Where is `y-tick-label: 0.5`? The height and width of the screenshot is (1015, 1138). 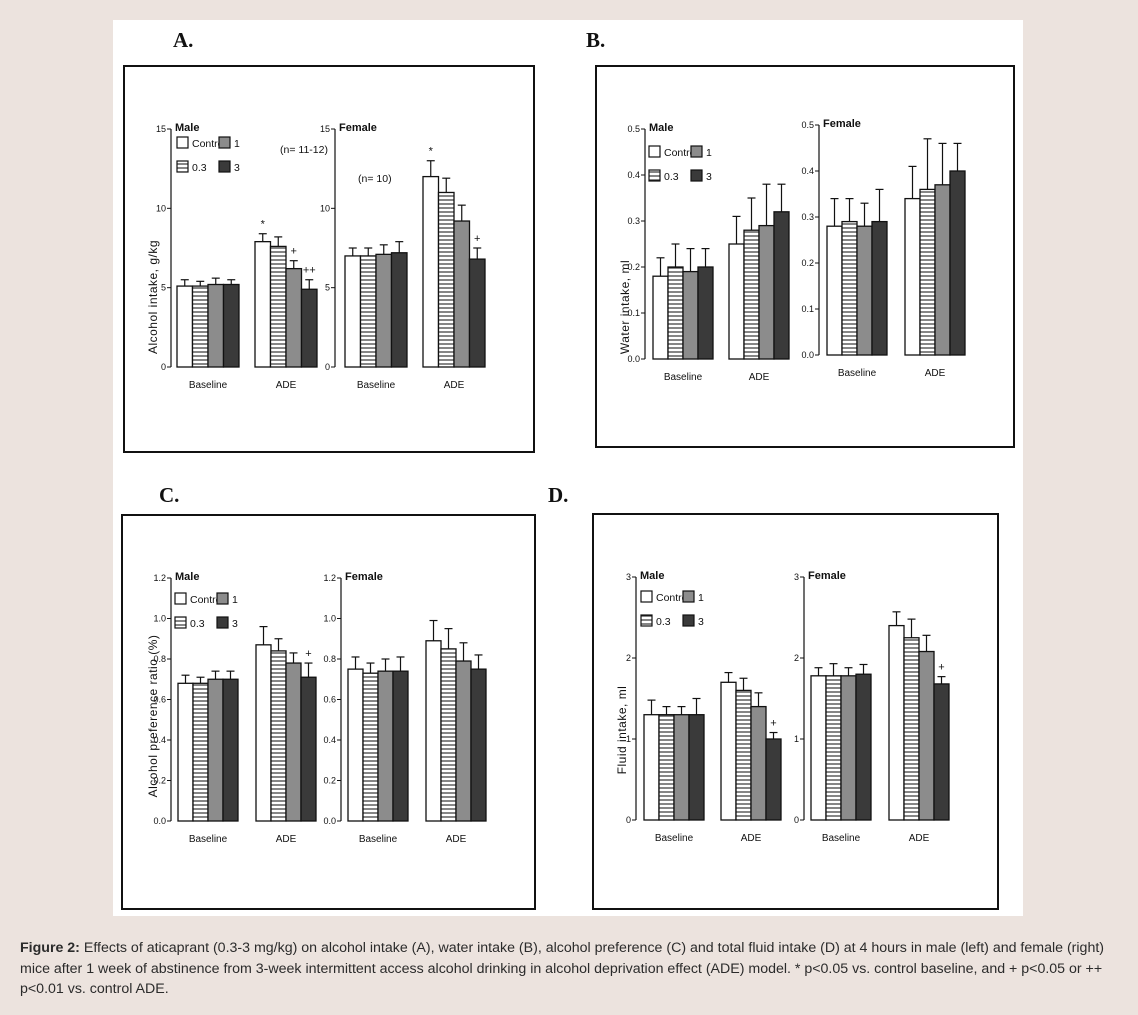 y-tick-label: 0.5 is located at coordinates (807, 125).